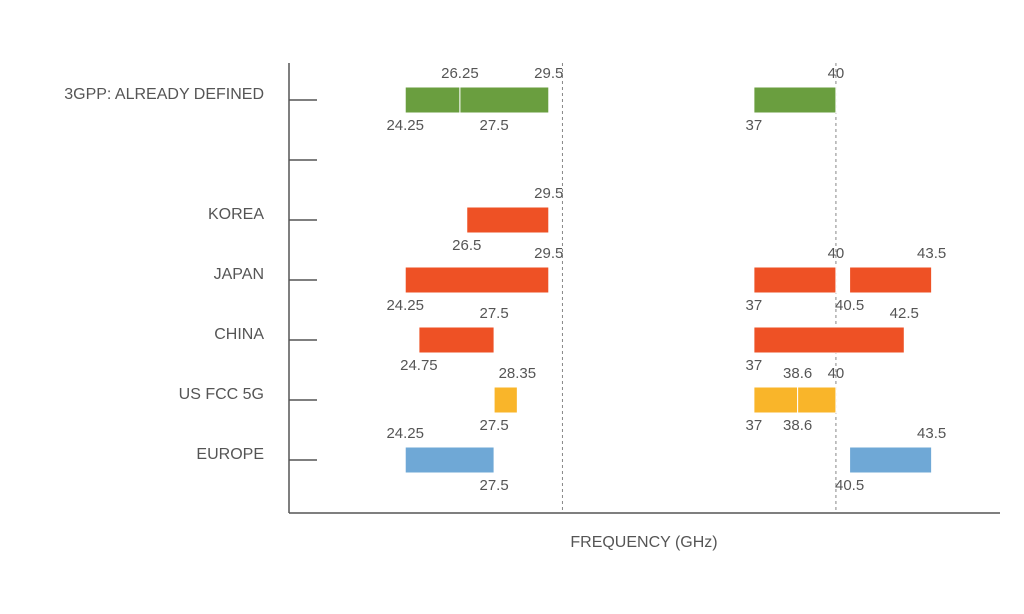  What do you see at coordinates (904, 313) in the screenshot?
I see `value-label: 42.5` at bounding box center [904, 313].